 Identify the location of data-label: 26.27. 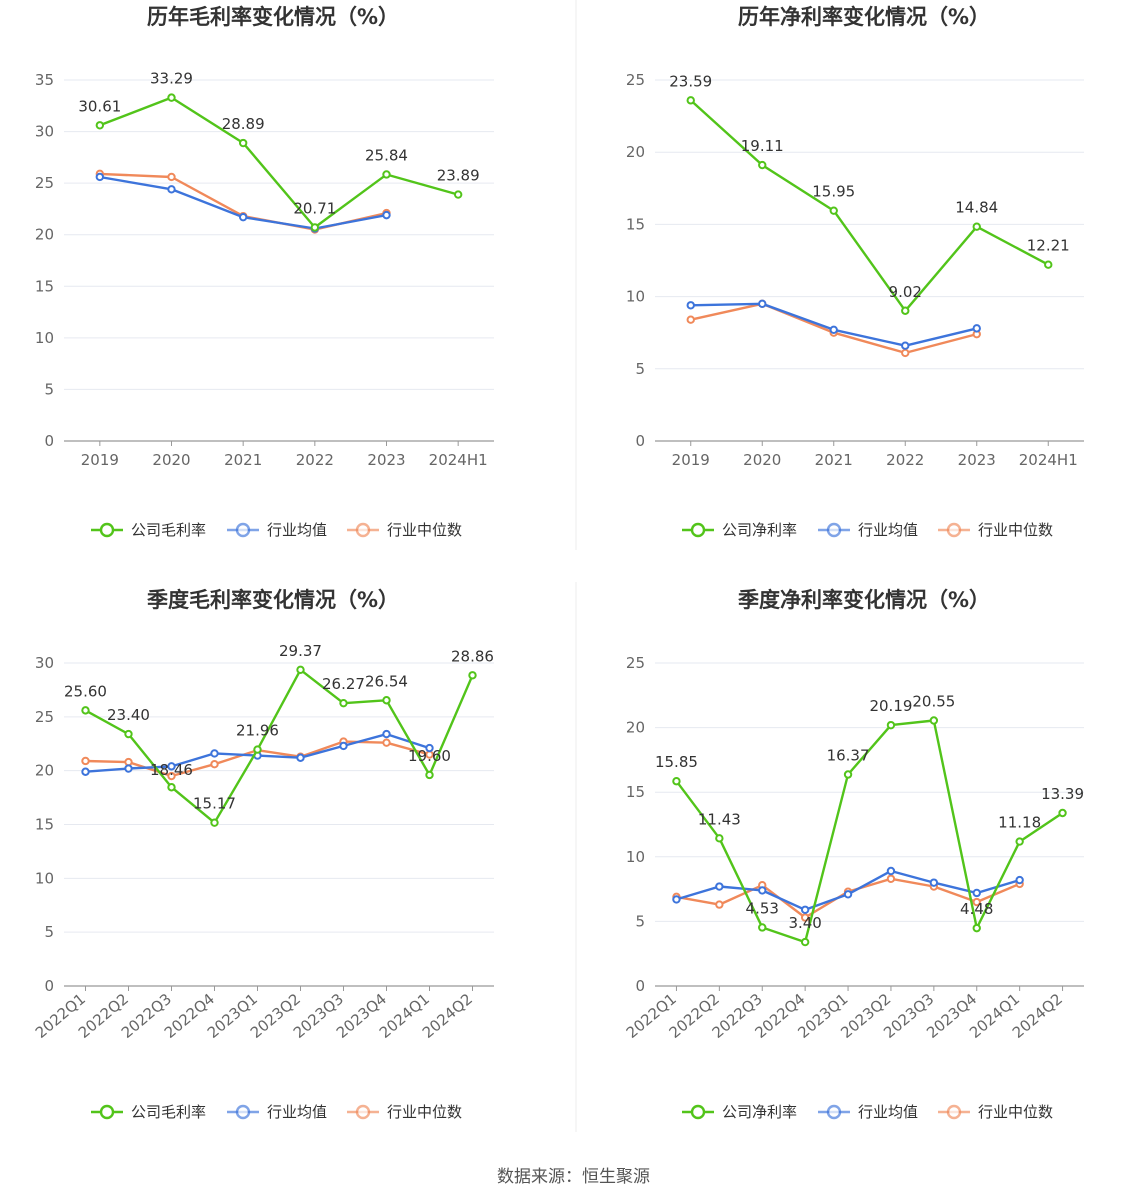
(343, 684).